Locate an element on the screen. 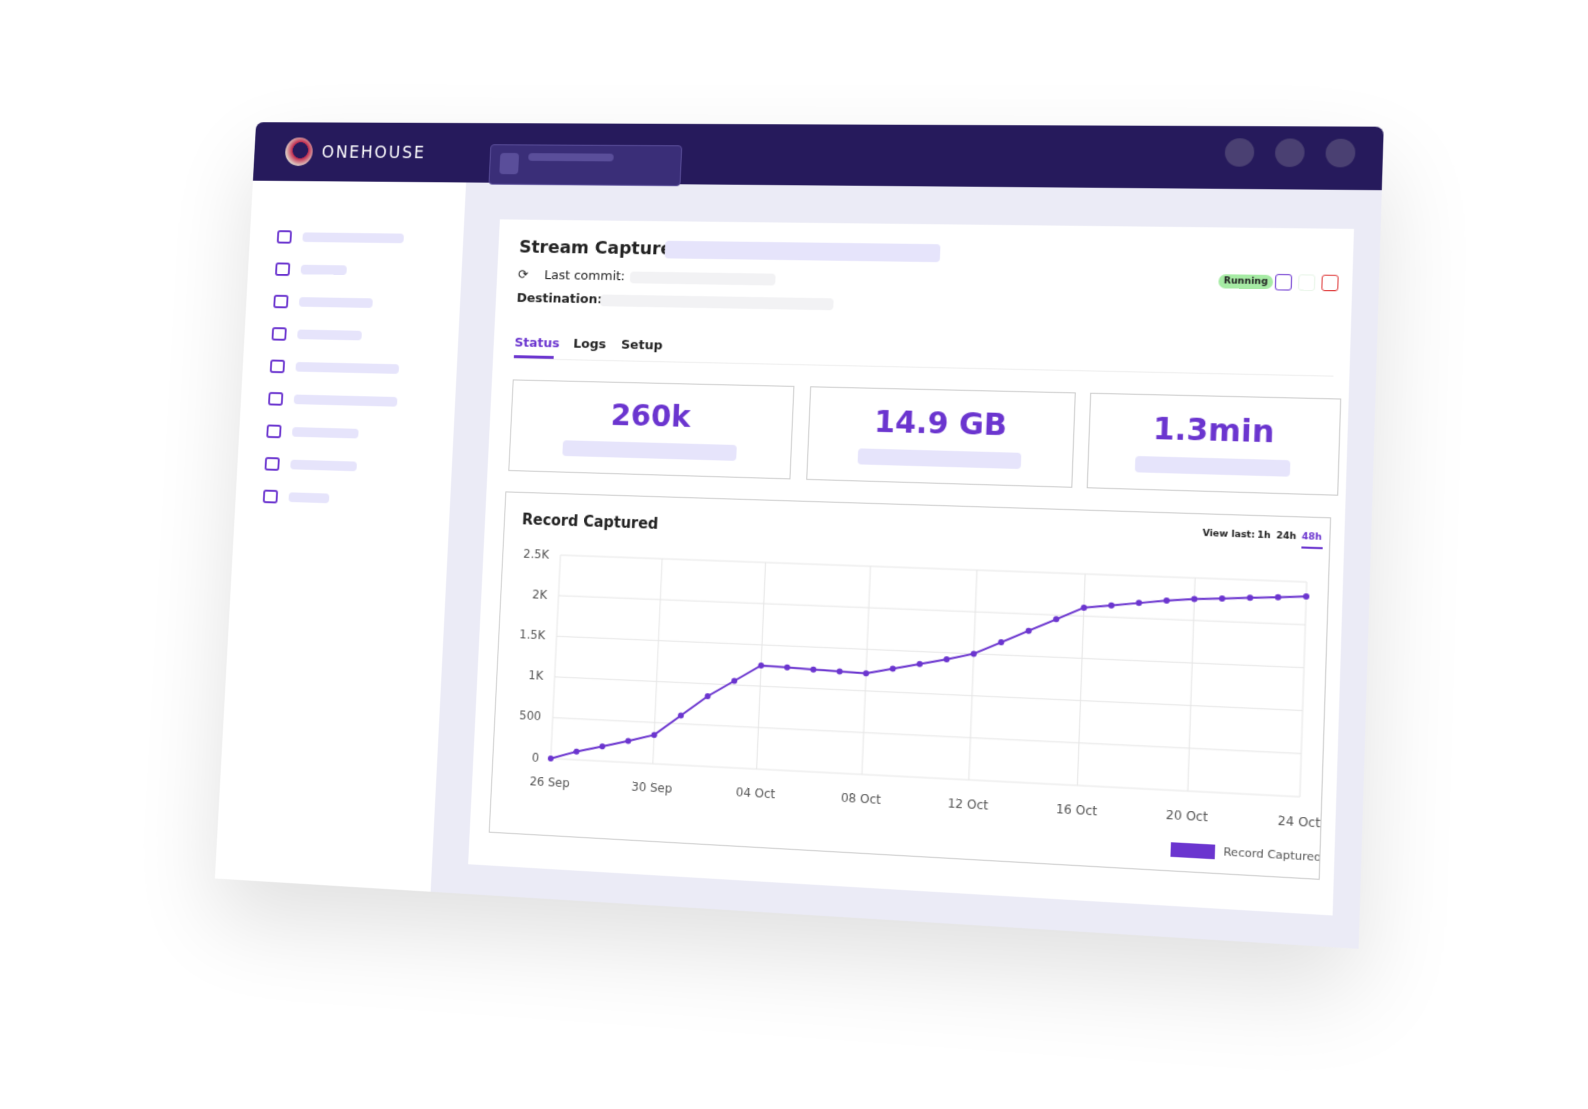 The image size is (1588, 1109). x-tick-label: 24 Oct is located at coordinates (1299, 821).